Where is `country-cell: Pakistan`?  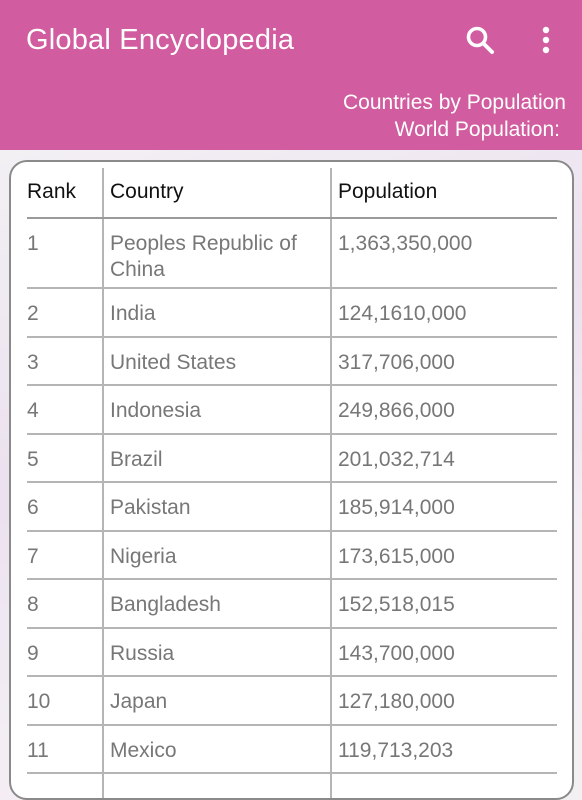 country-cell: Pakistan is located at coordinates (216, 507).